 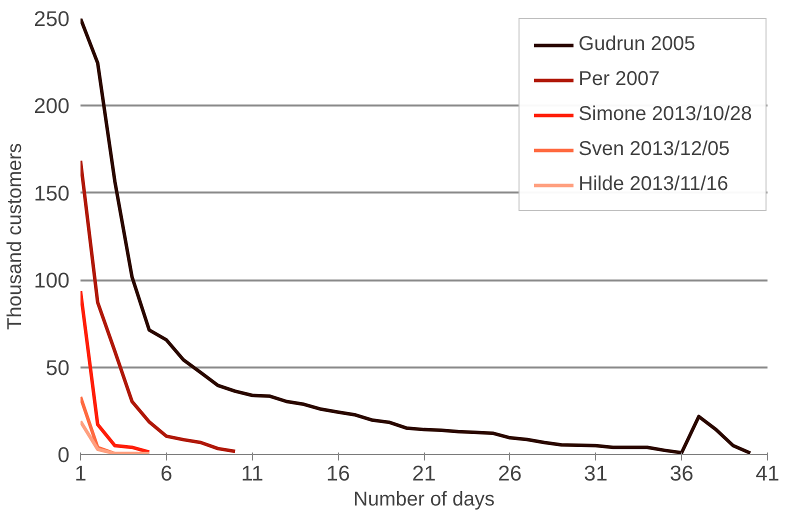 What do you see at coordinates (619, 79) in the screenshot?
I see `legend-label: Per 2007` at bounding box center [619, 79].